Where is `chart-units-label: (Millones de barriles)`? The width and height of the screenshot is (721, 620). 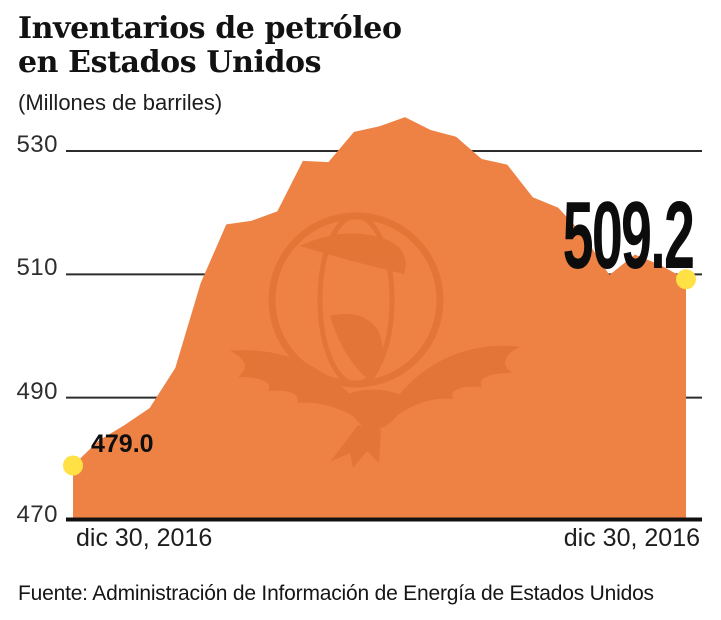 chart-units-label: (Millones de barriles) is located at coordinates (120, 102).